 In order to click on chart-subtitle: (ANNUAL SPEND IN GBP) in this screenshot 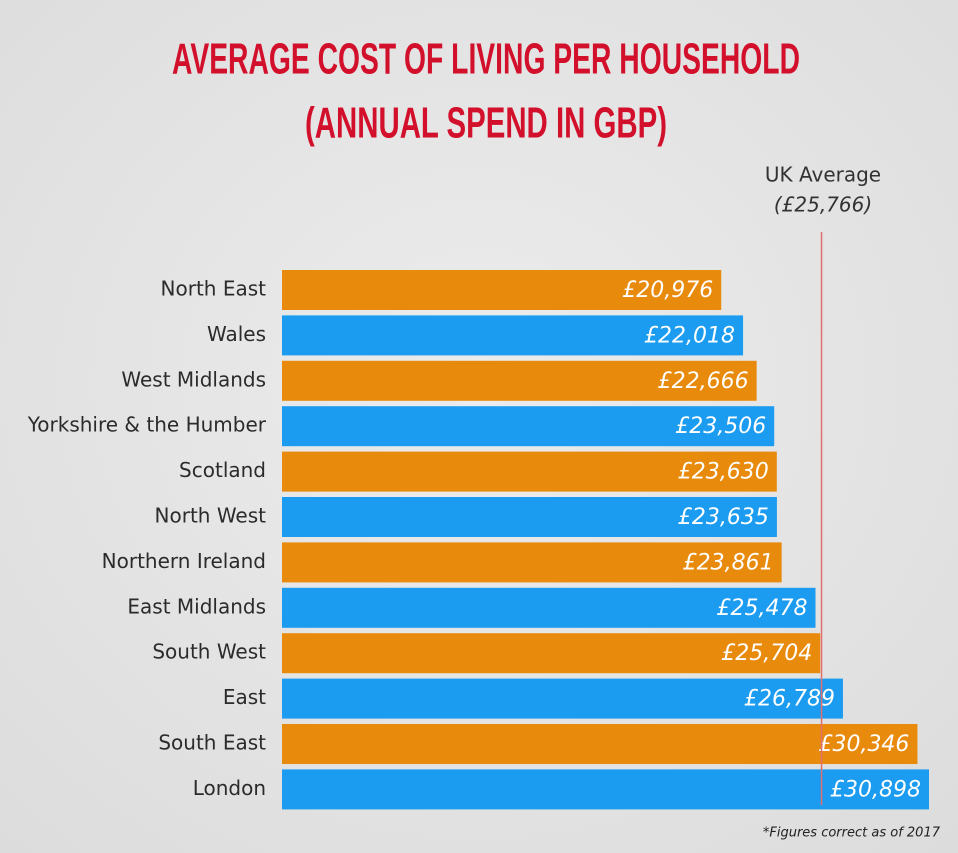, I will do `click(486, 123)`.